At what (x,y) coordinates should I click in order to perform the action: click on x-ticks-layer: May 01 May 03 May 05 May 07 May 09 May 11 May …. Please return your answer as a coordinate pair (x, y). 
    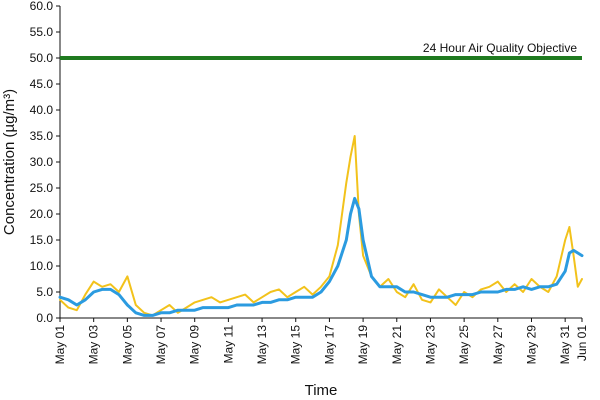
    Looking at the image, I should click on (321, 341).